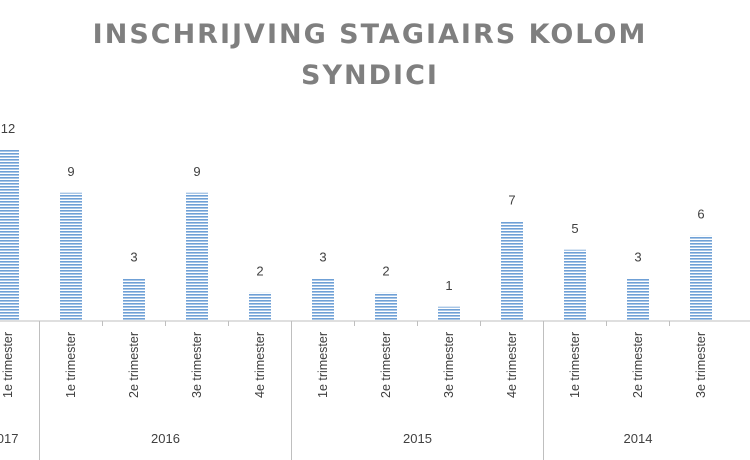 This screenshot has height=460, width=750. I want to click on data-label: 7, so click(511, 199).